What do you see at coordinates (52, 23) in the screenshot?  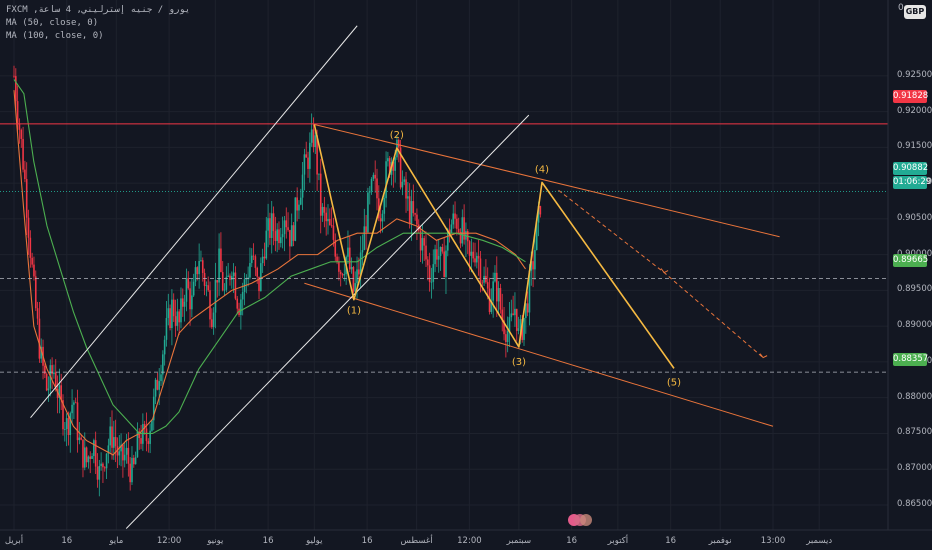 I see `ma50-legend: MA (50, close, 0)` at bounding box center [52, 23].